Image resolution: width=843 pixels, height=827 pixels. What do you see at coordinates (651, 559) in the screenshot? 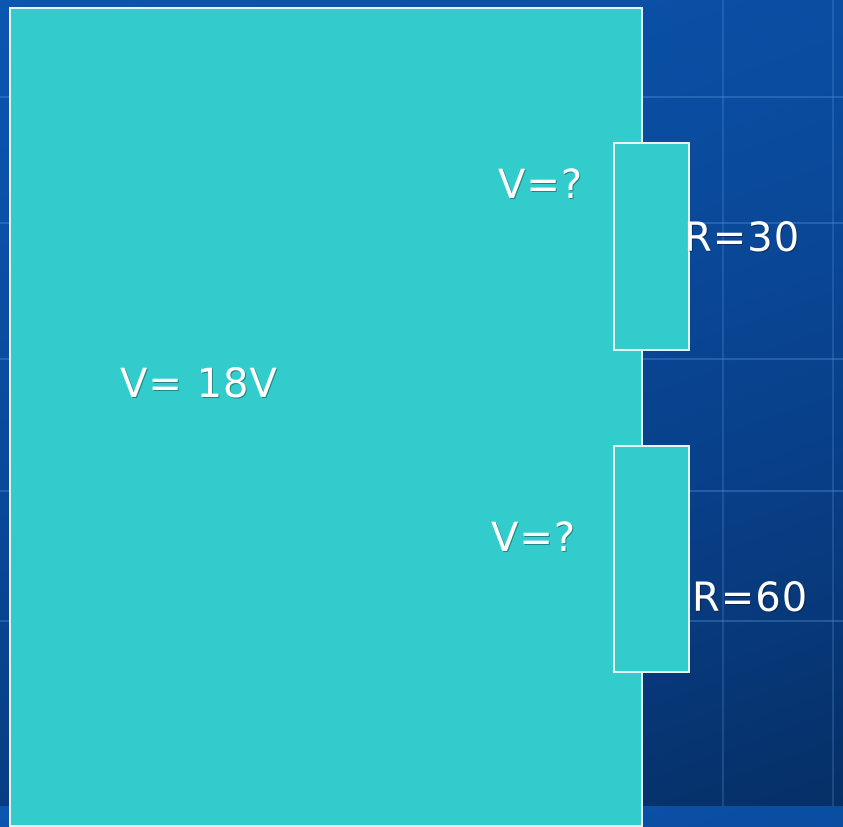
I see `resistor-bottom` at bounding box center [651, 559].